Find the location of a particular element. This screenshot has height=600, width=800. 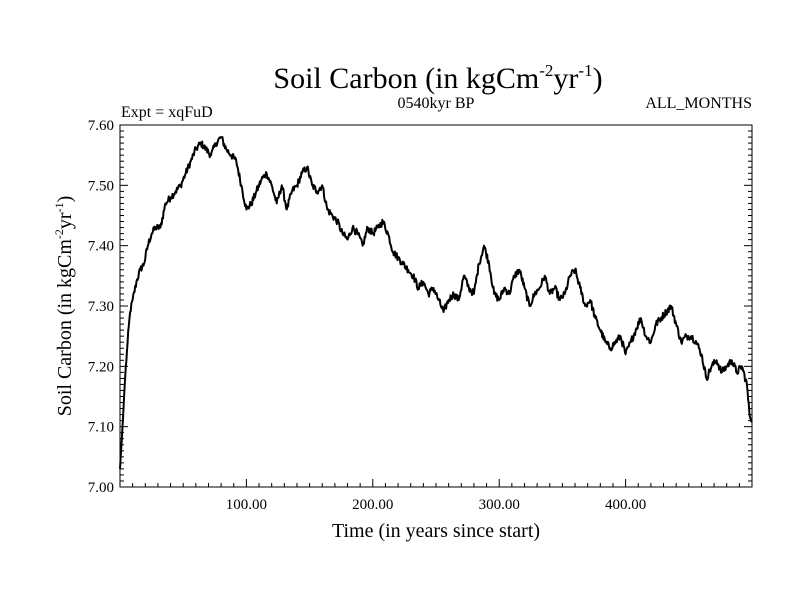

y-tick-label: 7.50 is located at coordinates (101, 186).